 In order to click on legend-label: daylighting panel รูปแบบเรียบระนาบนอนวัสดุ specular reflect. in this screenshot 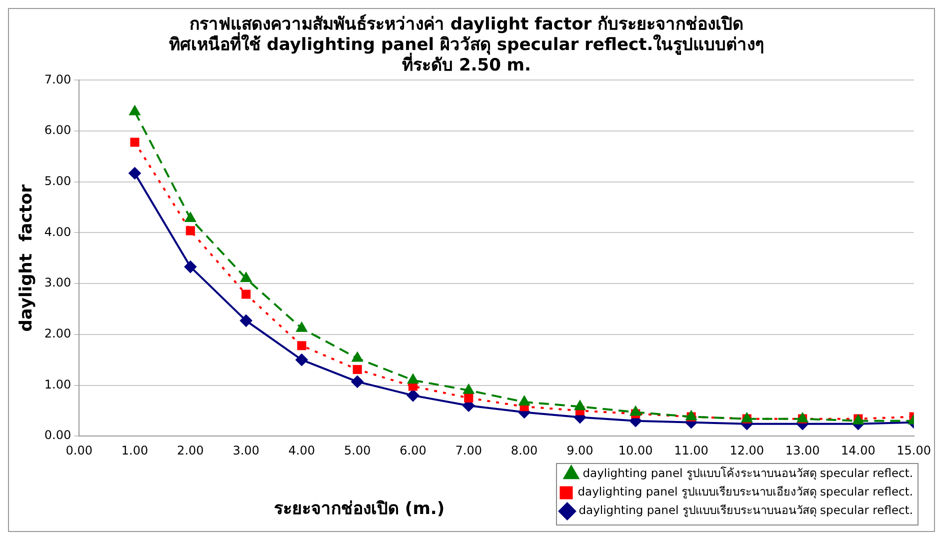, I will do `click(746, 510)`.